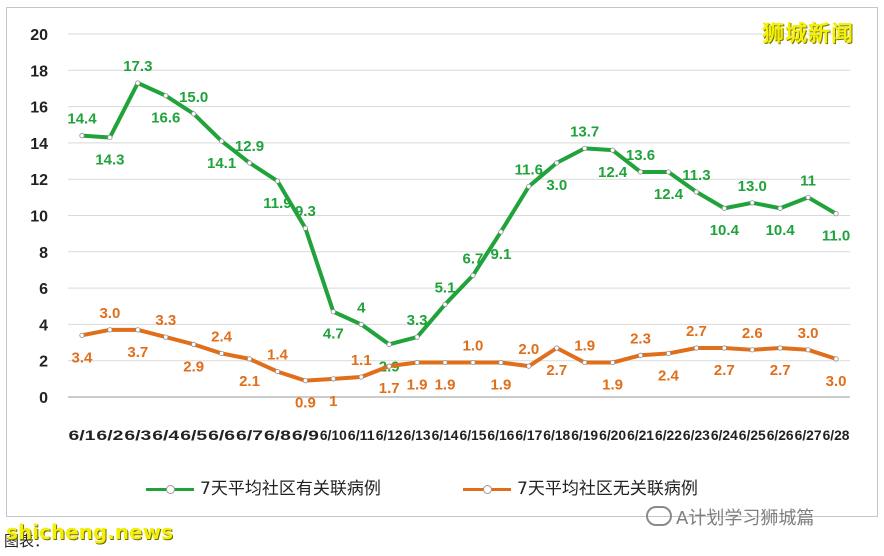 This screenshot has height=556, width=884. I want to click on data-label: 15.0, so click(193, 97).